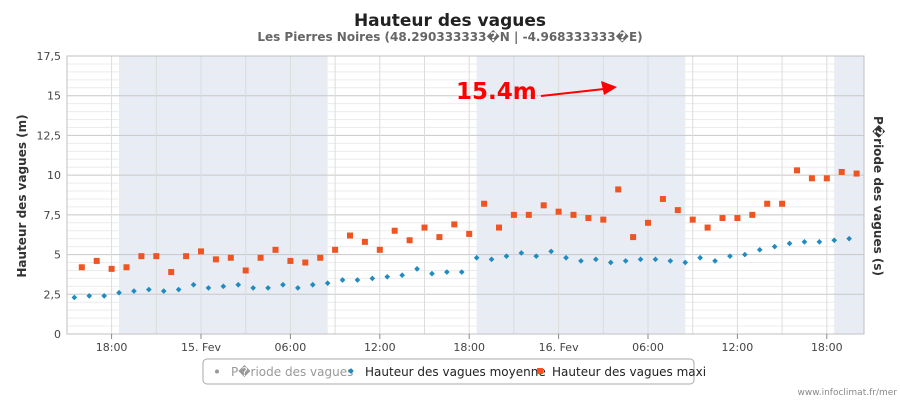 This screenshot has height=400, width=900. I want to click on x-tick-label: 06:00, so click(648, 347).